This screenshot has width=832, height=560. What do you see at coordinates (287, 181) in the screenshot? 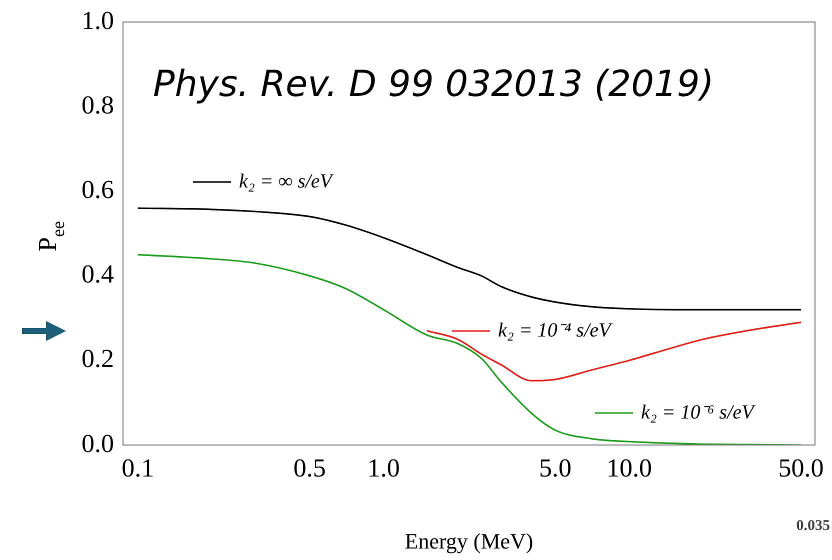
I see `legend-label: k₂ = ∞ s/eV` at bounding box center [287, 181].